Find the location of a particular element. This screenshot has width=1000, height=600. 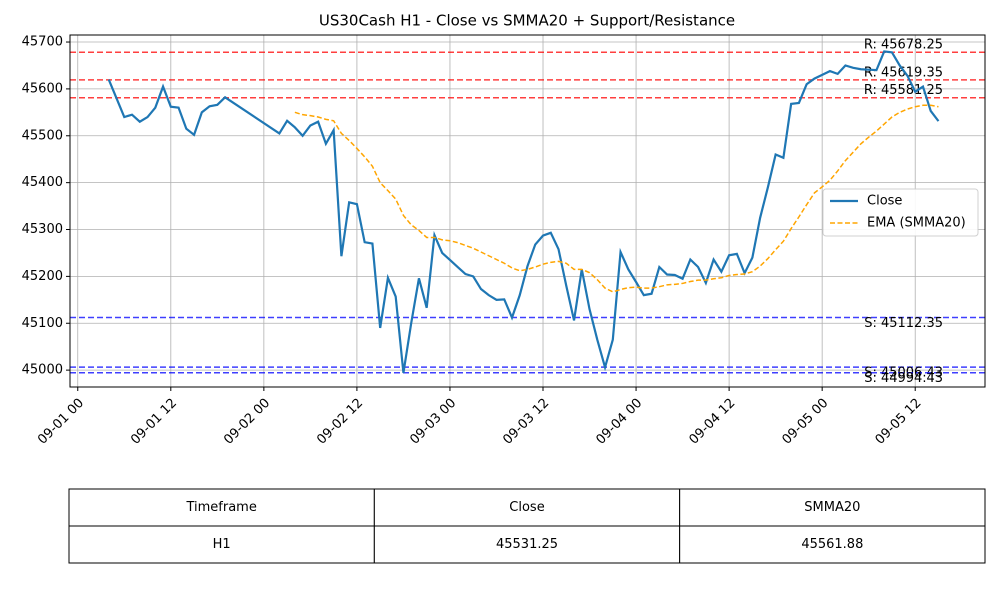

y-tick-label: 45400 is located at coordinates (42, 182).